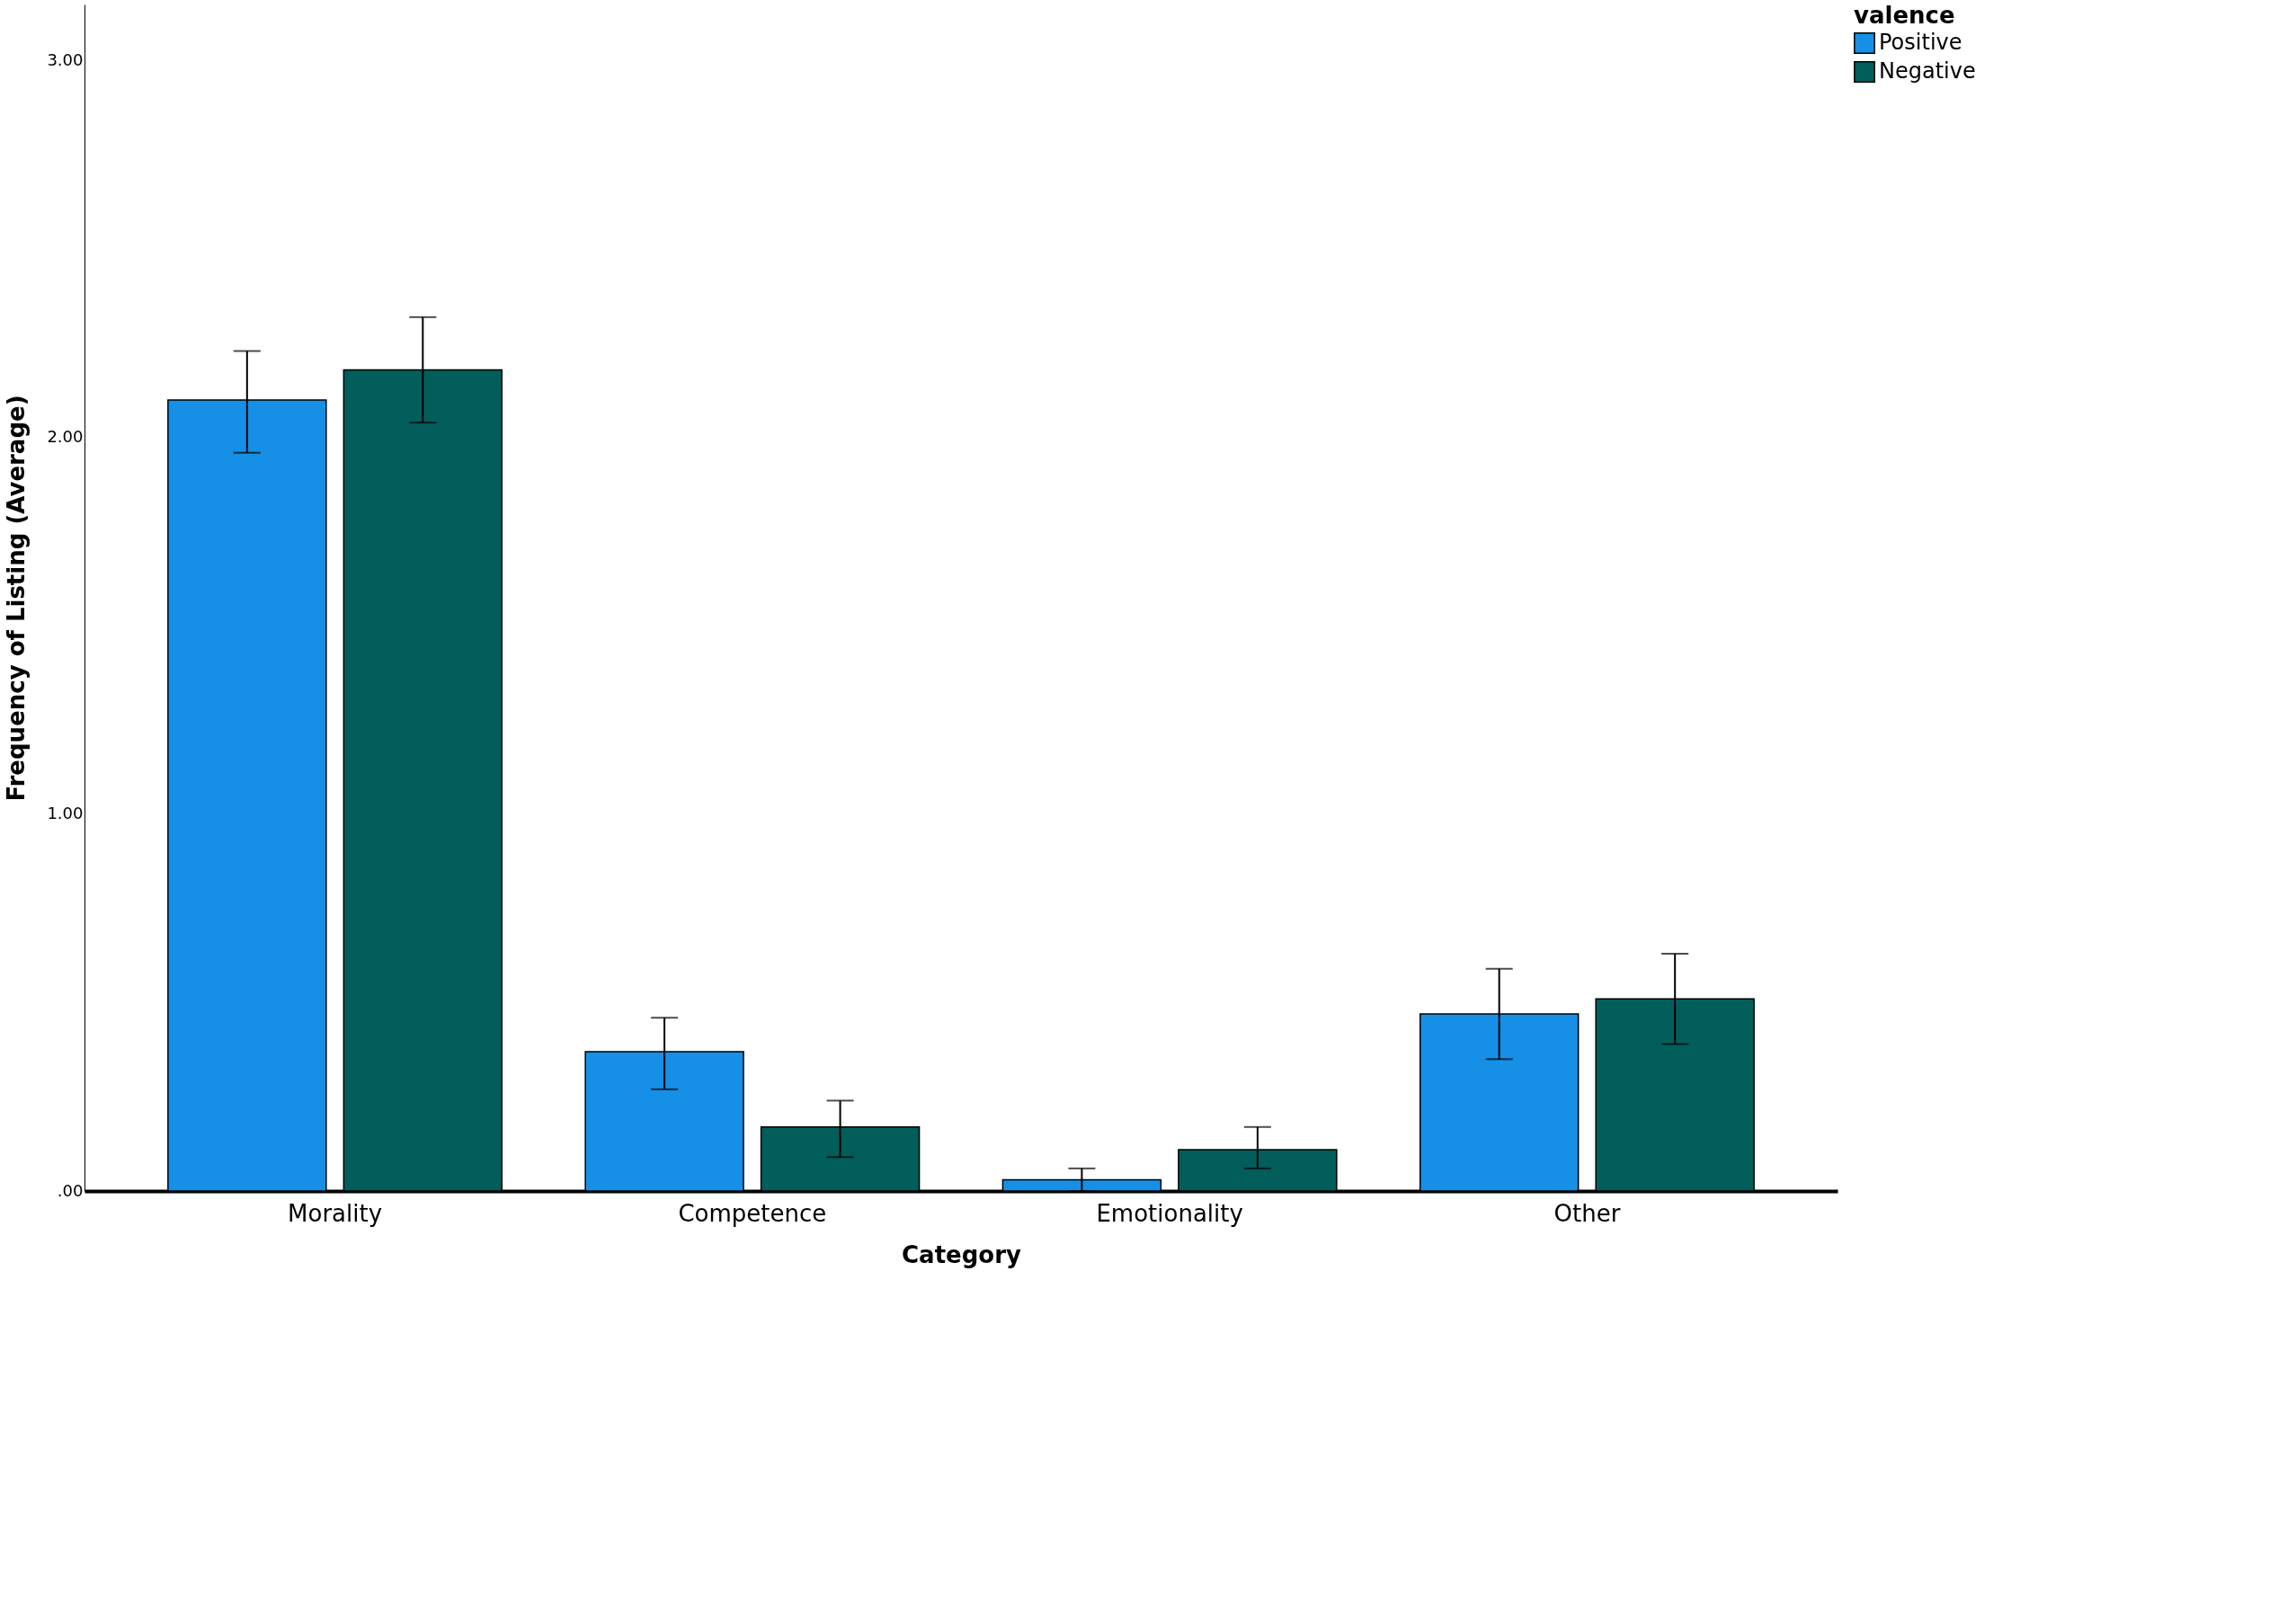 The height and width of the screenshot is (1609, 2296). I want to click on x-tick-label: Morality, so click(335, 1213).